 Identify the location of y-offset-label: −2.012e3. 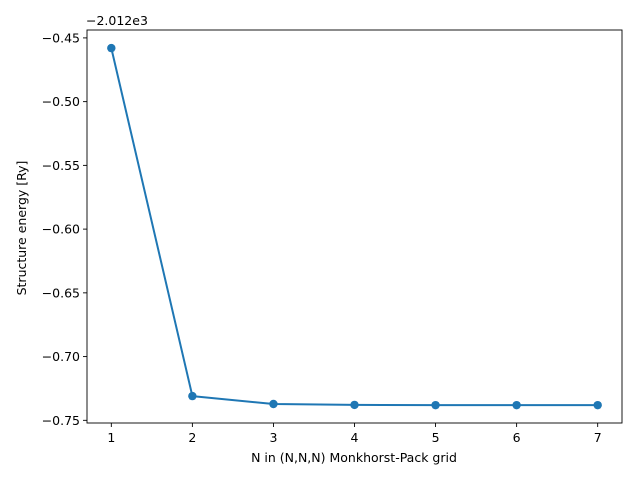
(117, 20).